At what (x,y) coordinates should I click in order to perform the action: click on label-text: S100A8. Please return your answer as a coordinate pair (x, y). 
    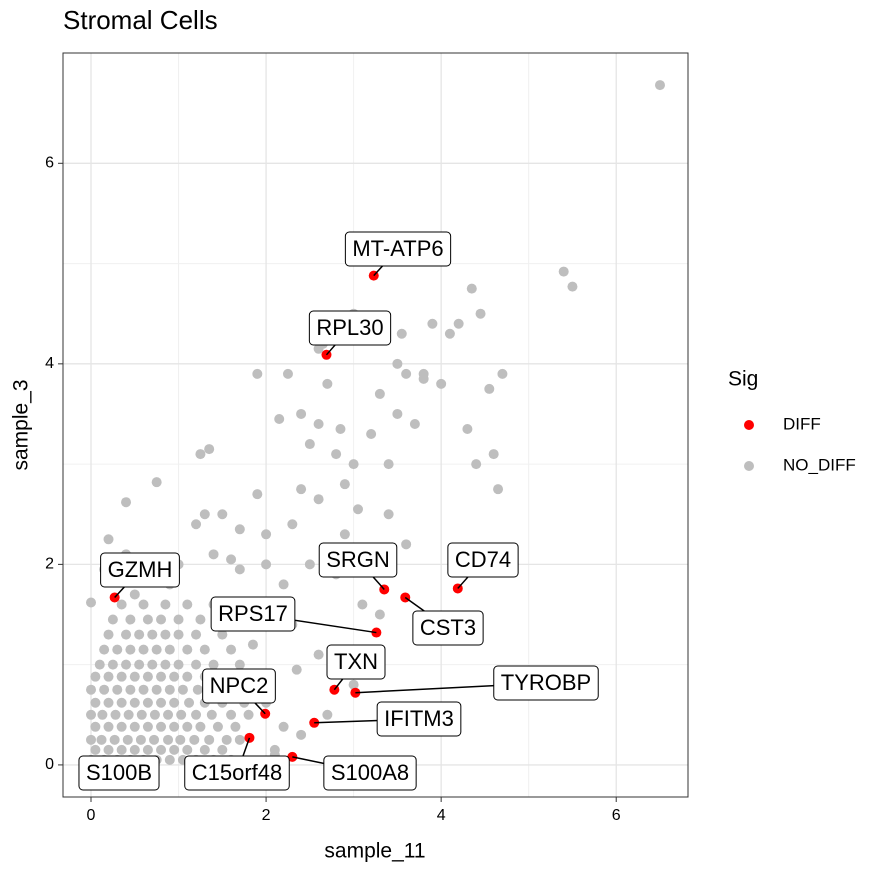
    Looking at the image, I should click on (370, 772).